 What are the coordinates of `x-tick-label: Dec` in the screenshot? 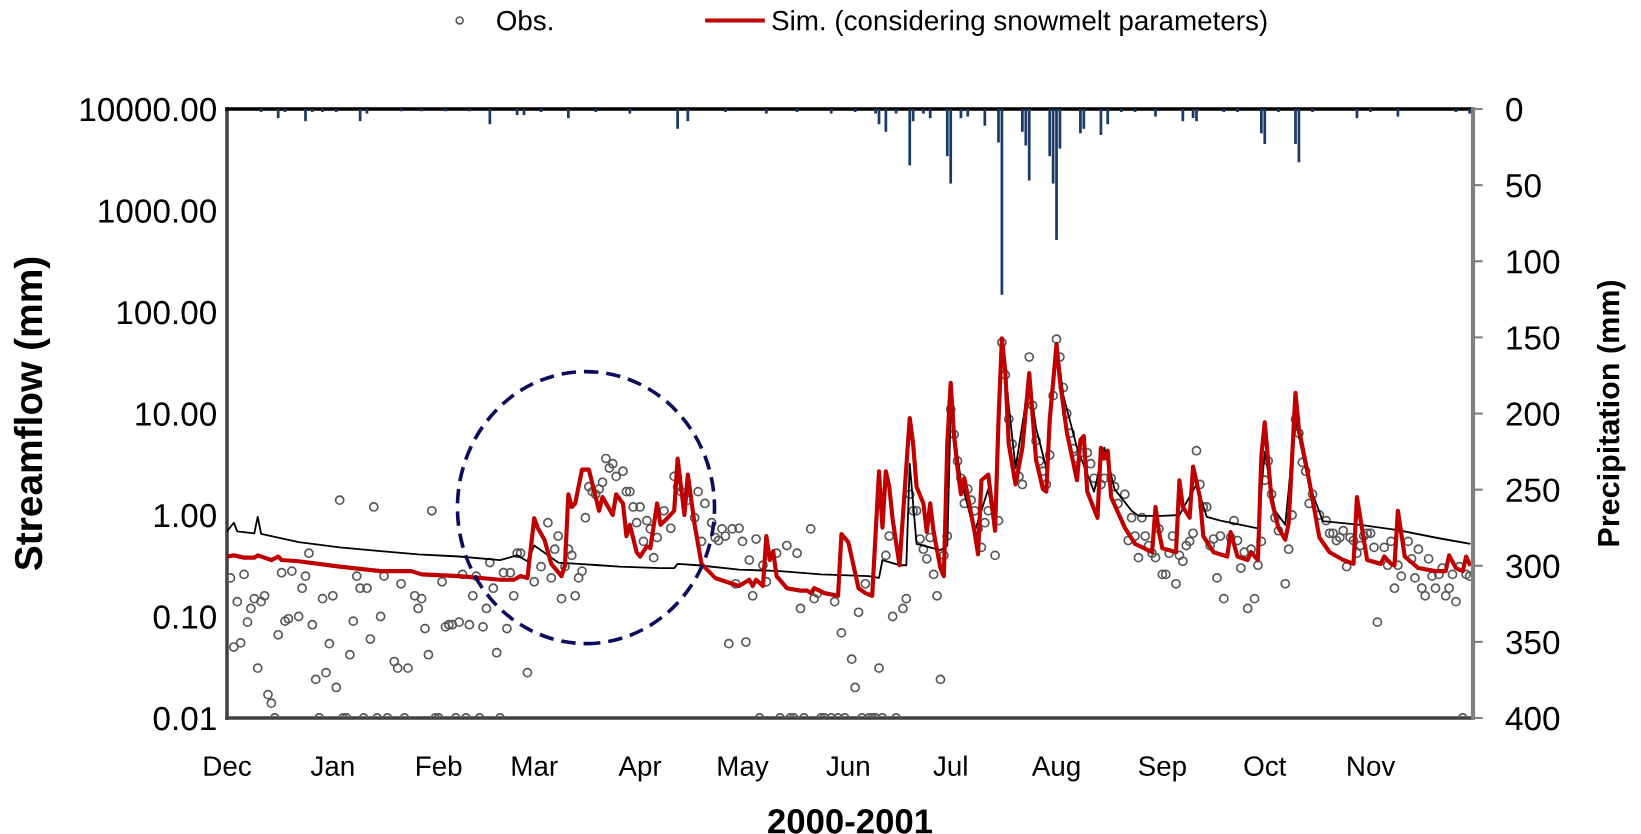 It's located at (227, 766).